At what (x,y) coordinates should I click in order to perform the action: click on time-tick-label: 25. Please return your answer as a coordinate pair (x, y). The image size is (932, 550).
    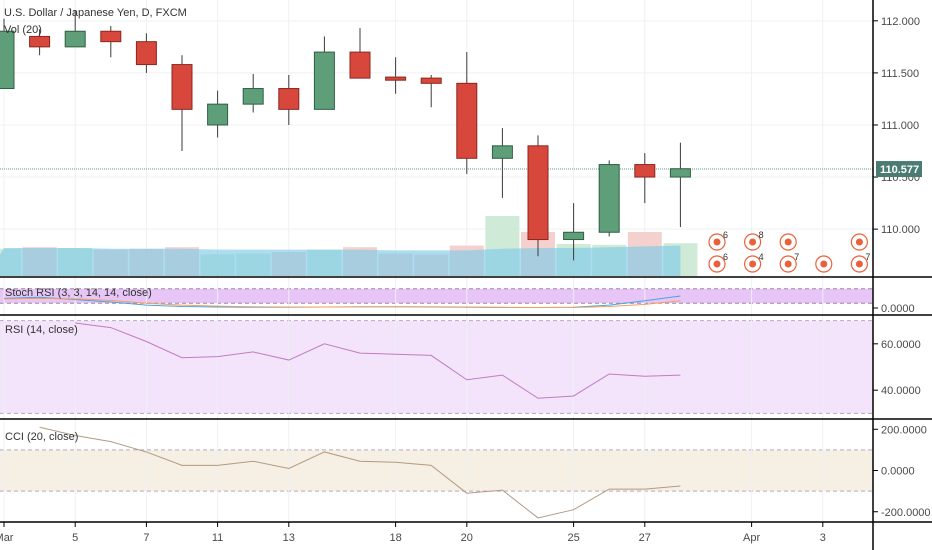
    Looking at the image, I should click on (573, 538).